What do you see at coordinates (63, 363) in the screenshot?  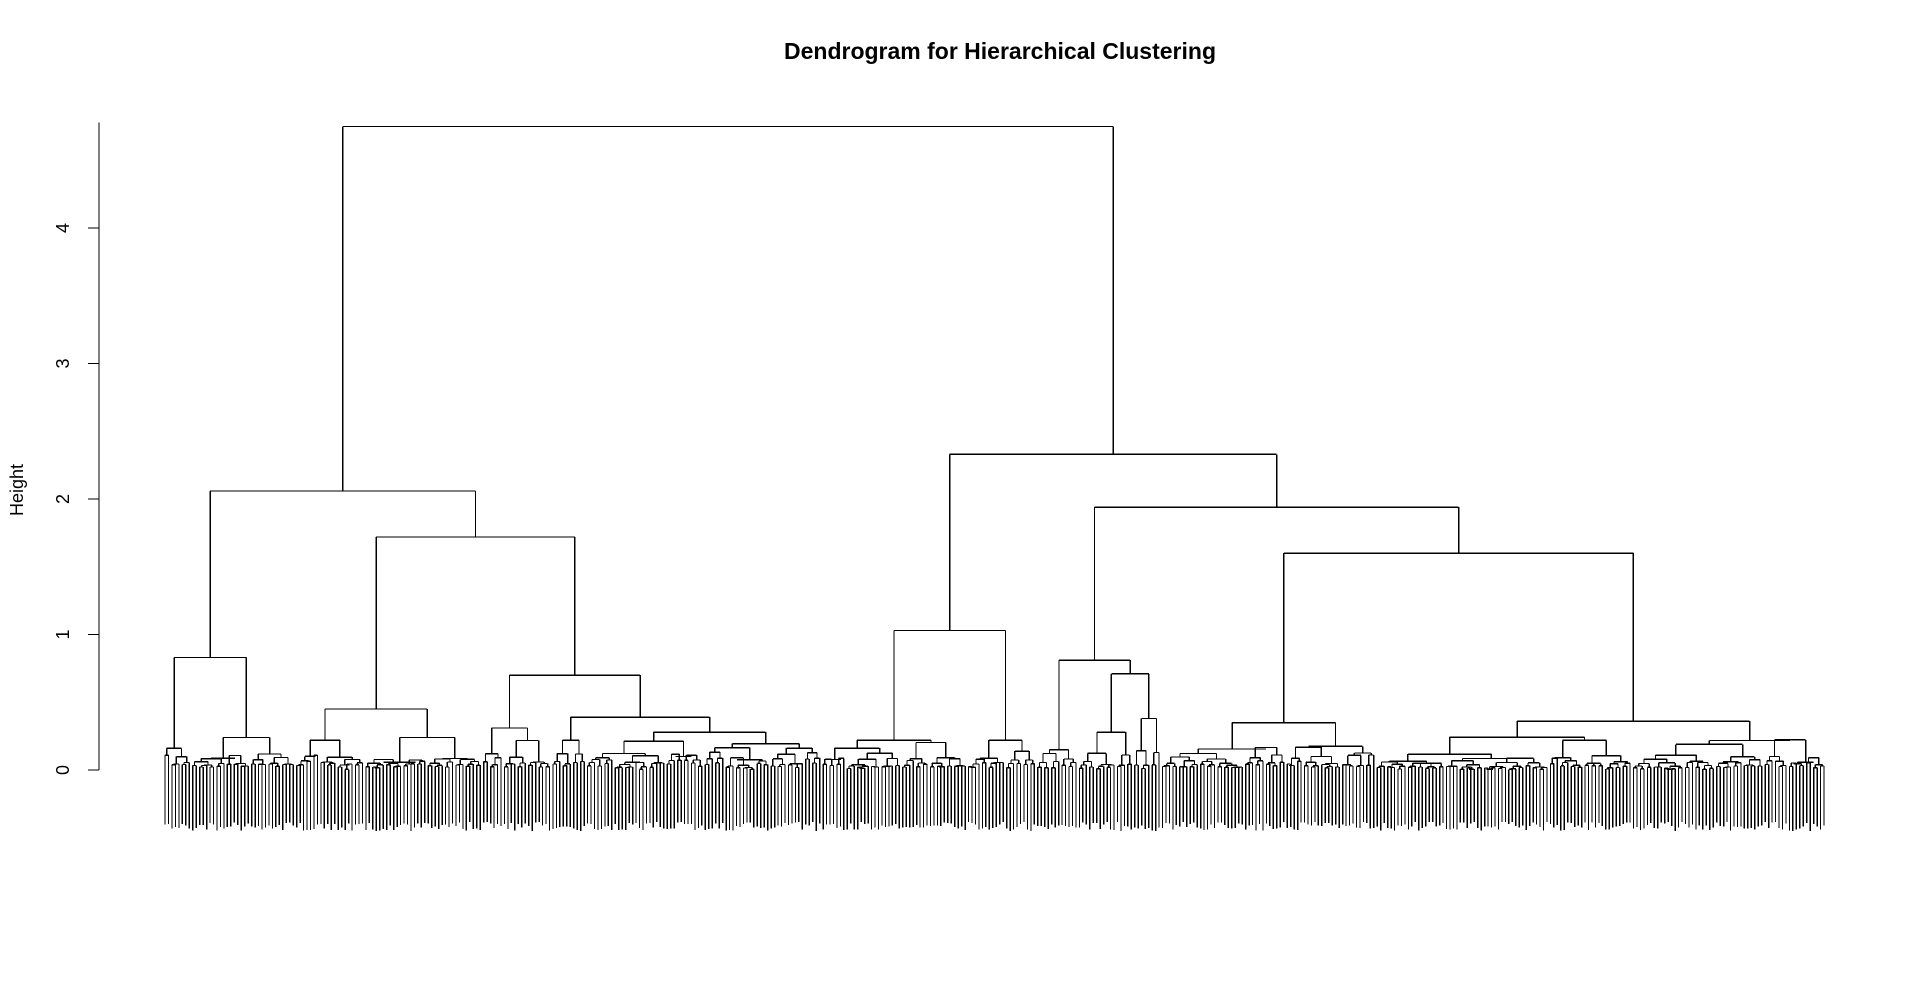 I see `y-tick-label-3: 3` at bounding box center [63, 363].